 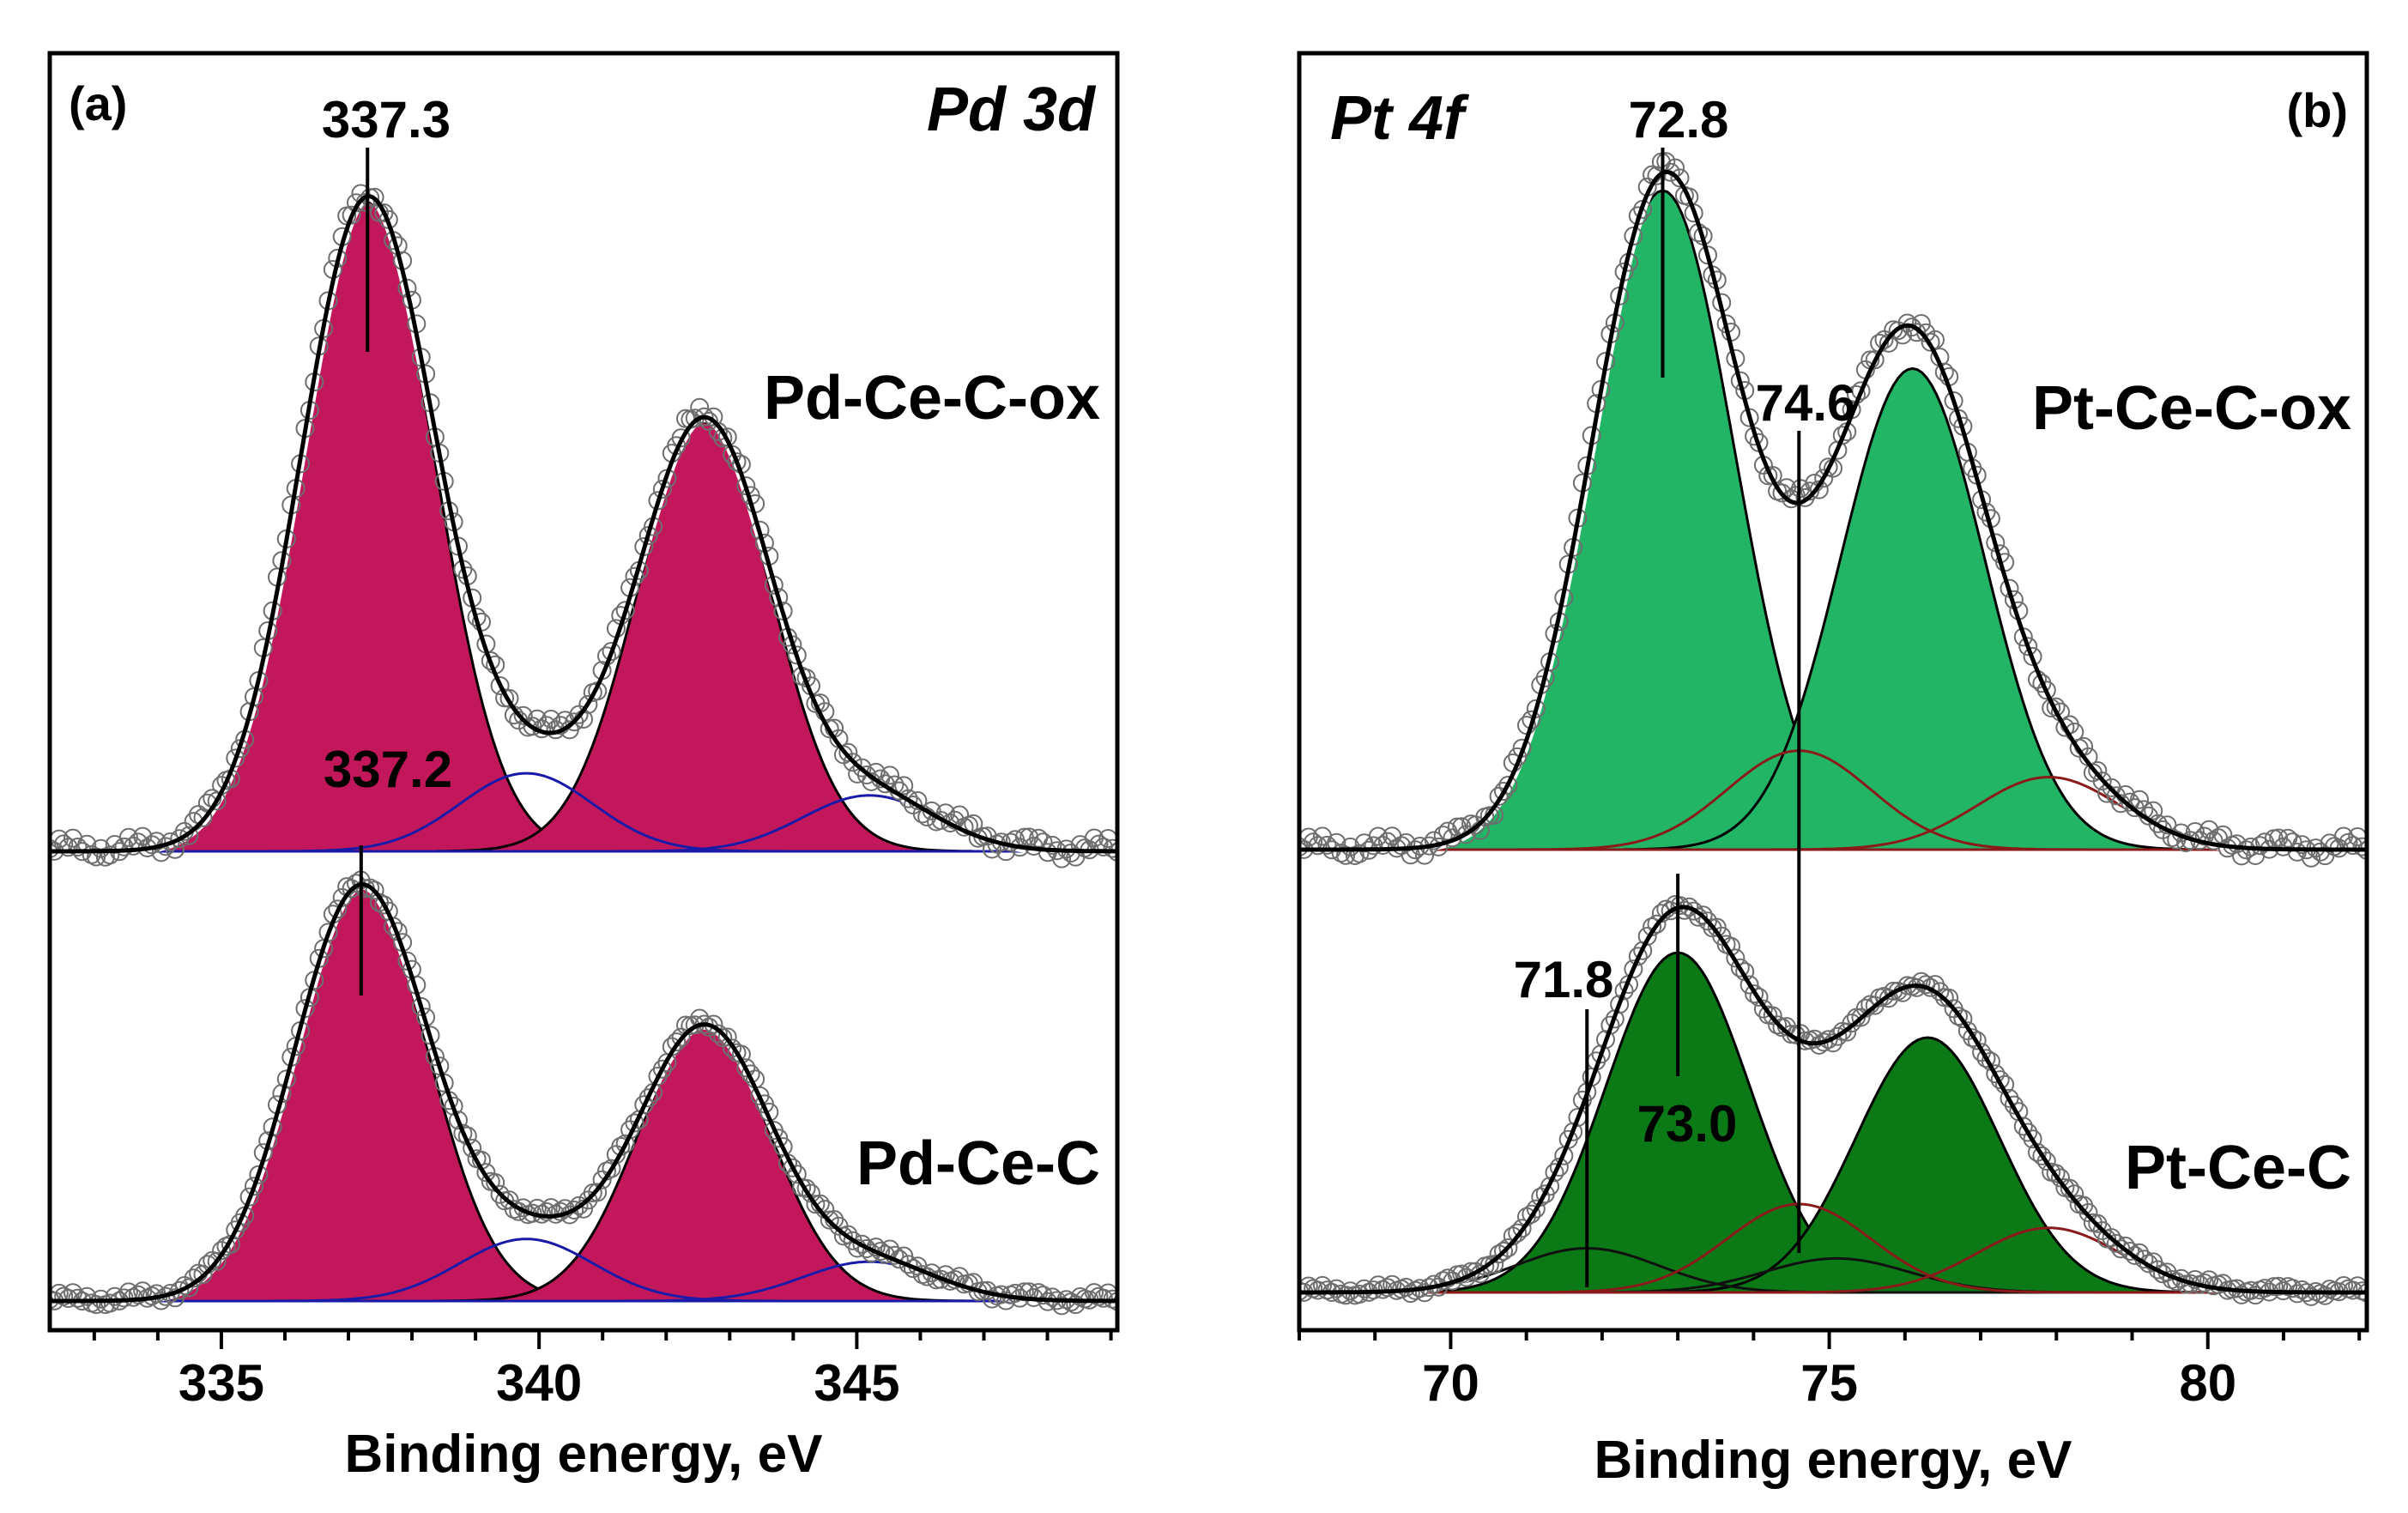 What do you see at coordinates (1399, 119) in the screenshot?
I see `element-label: Pt 4f` at bounding box center [1399, 119].